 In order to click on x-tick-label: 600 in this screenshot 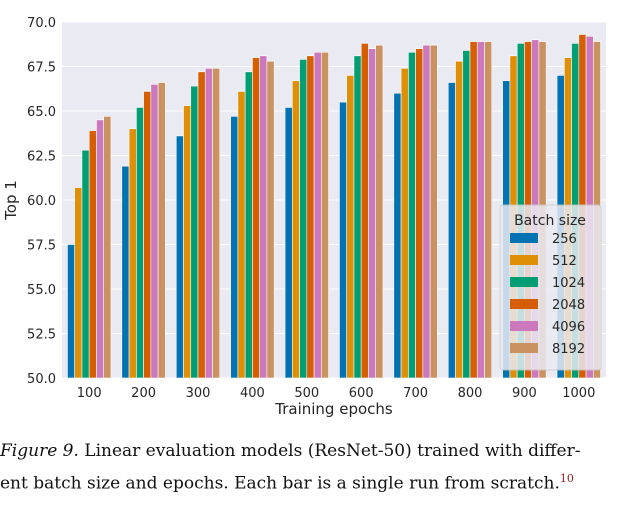, I will do `click(361, 393)`.